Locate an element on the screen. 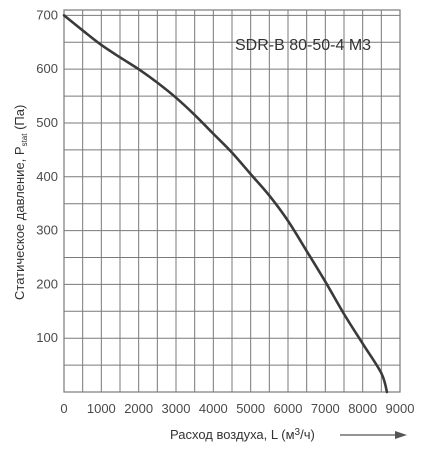 The image size is (440, 461). svg-text: Расход воздуха, L (м3/ч) is located at coordinates (242, 434).